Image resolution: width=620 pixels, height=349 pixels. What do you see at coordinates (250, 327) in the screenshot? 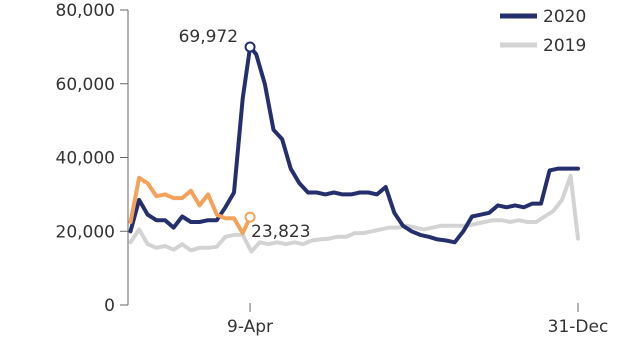
I see `x-tick-label: 9-Apr` at bounding box center [250, 327].